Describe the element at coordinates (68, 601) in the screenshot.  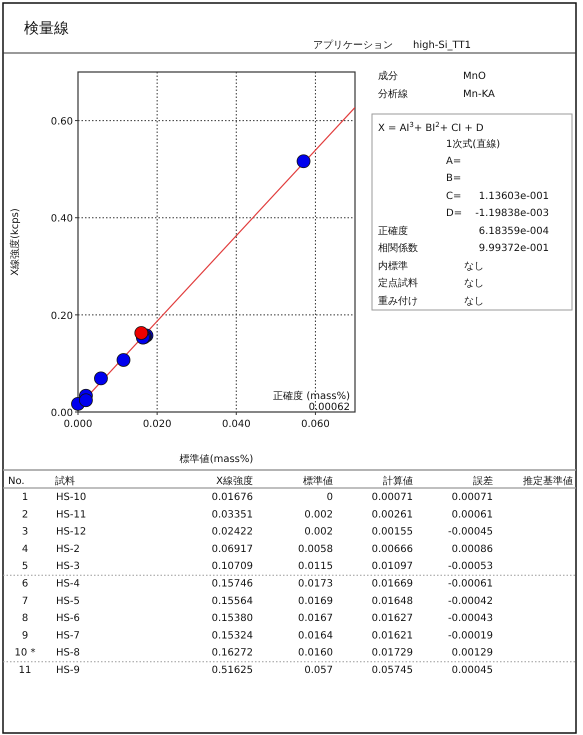
I see `text: HS-5` at that location.